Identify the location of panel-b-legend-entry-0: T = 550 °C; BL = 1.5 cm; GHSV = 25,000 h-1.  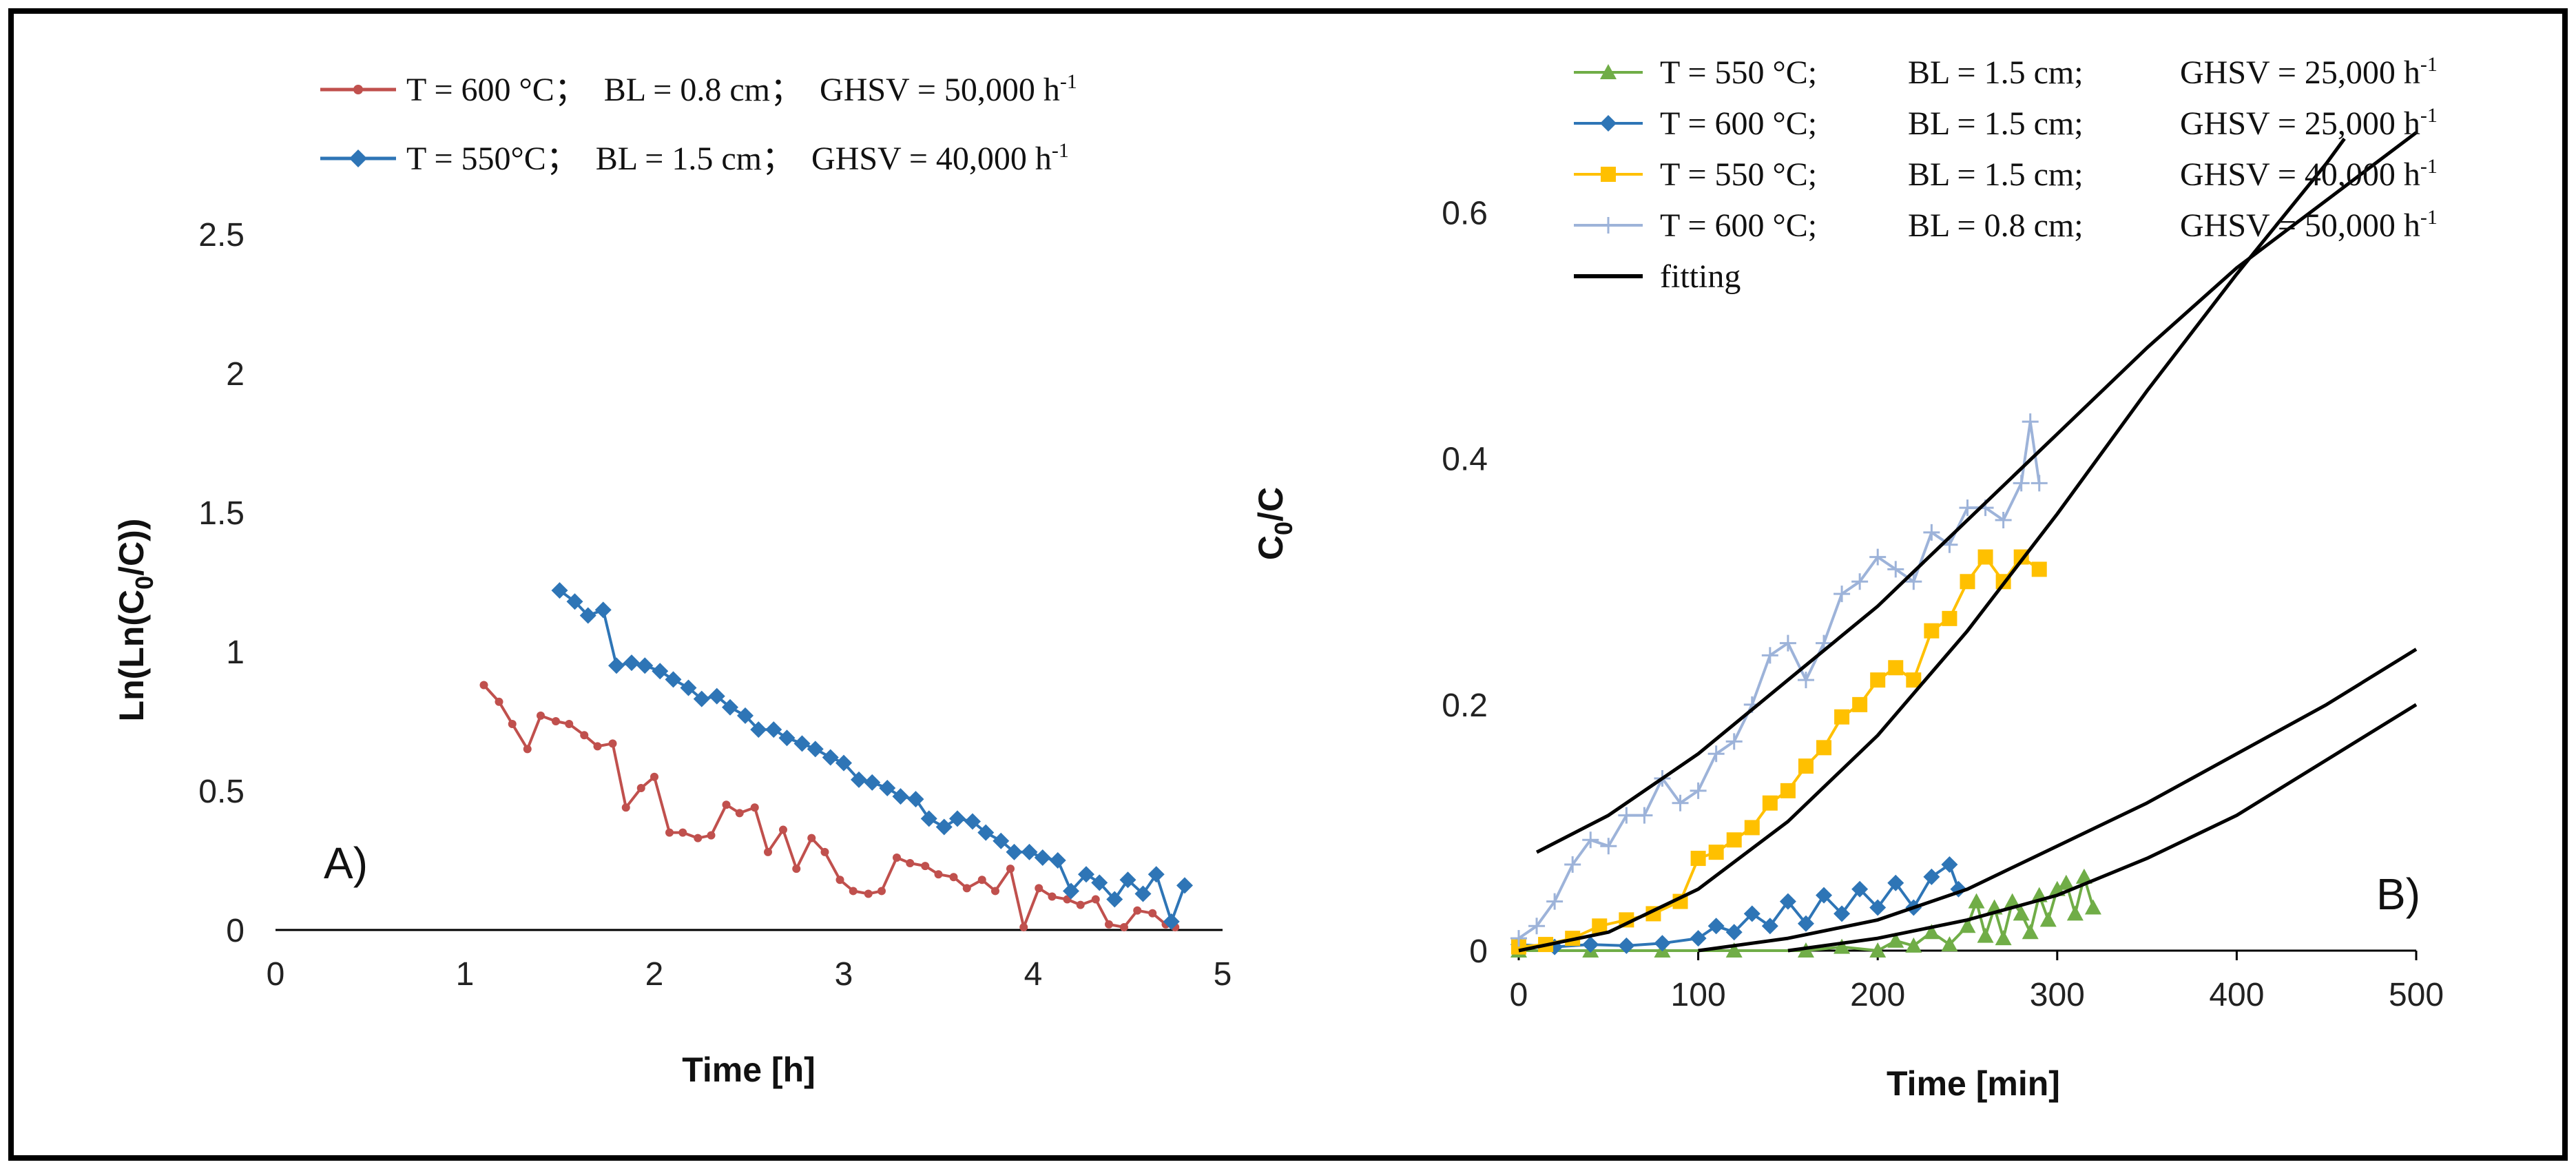
(2006, 72).